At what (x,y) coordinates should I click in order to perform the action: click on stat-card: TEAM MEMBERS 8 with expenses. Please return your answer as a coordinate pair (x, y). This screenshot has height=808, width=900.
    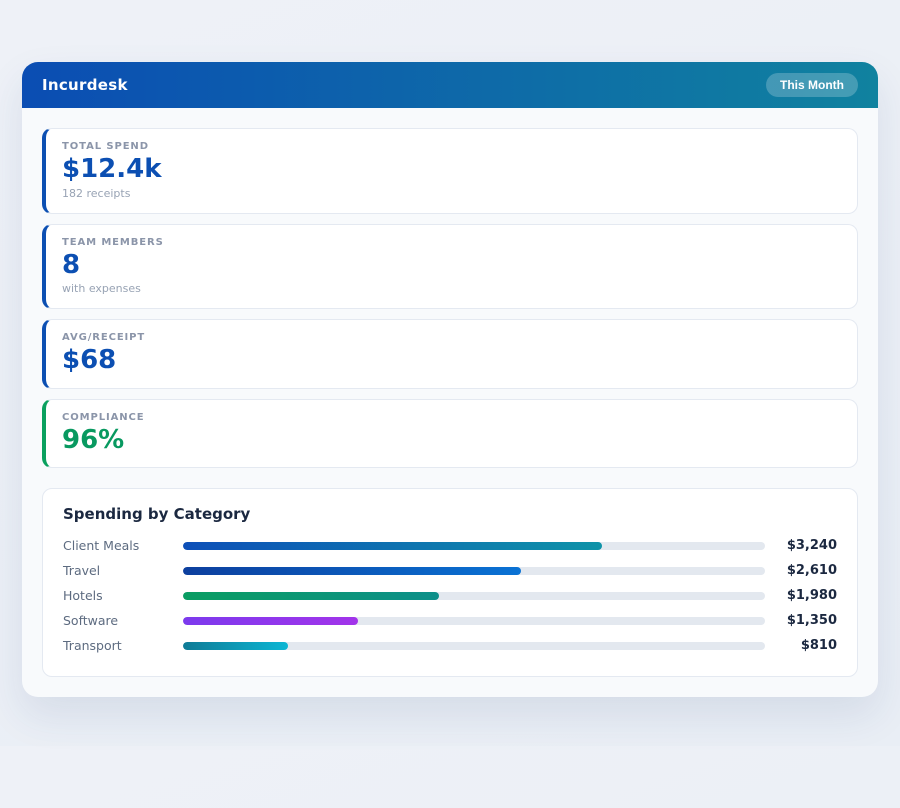
    Looking at the image, I should click on (450, 266).